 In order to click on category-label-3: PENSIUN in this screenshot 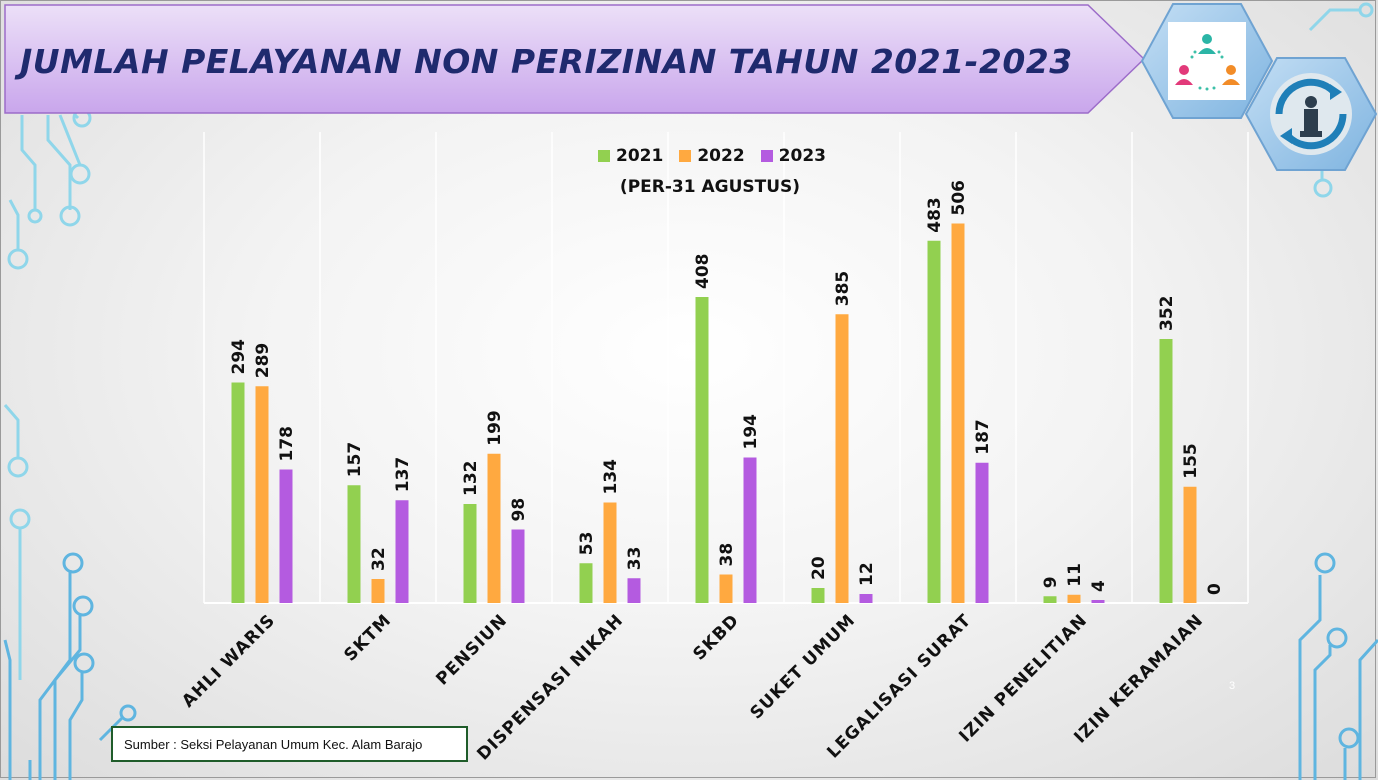, I will do `click(471, 649)`.